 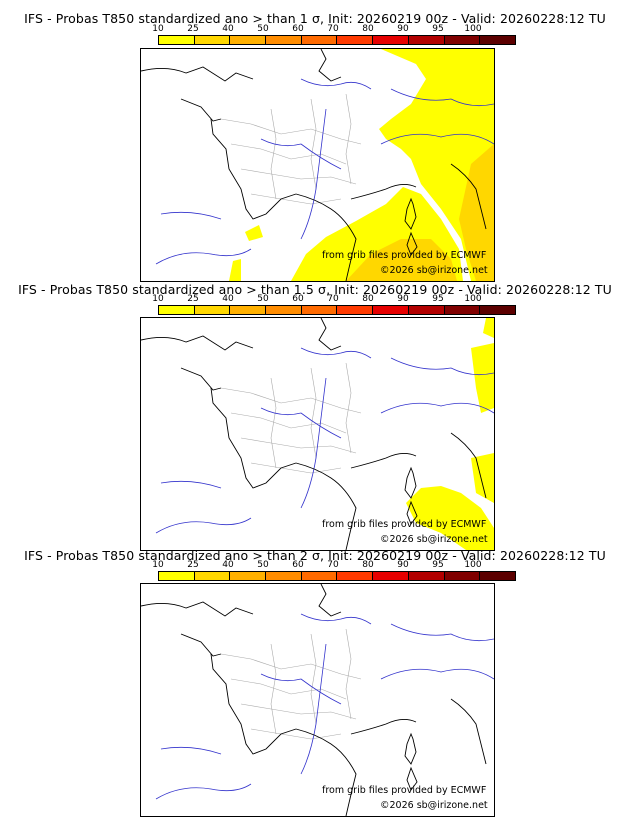 I want to click on prob-area-balearic, so click(x=254, y=233).